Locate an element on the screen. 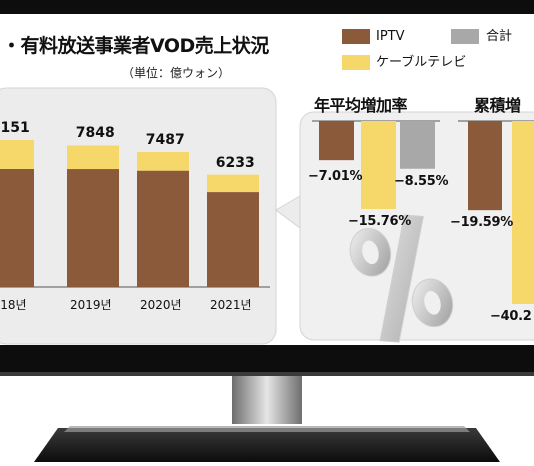 This screenshot has height=466, width=534. growth-label-0: −7.01% is located at coordinates (335, 177).